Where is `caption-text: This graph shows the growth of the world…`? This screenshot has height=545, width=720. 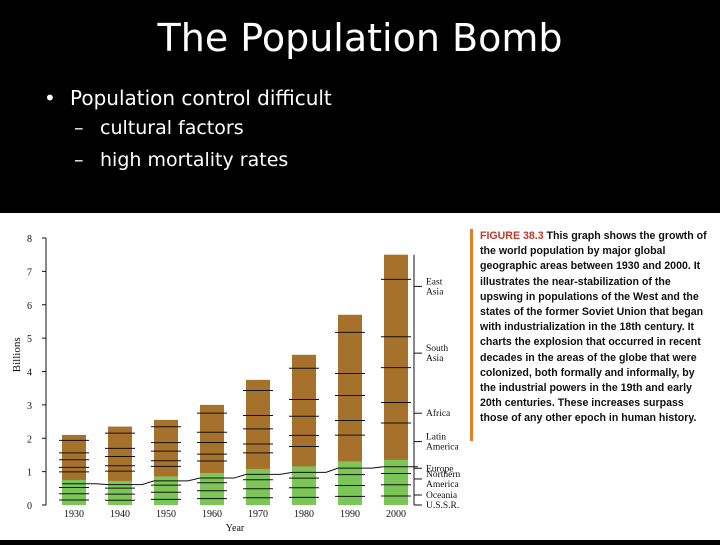 caption-text: This graph shows the growth of the world… is located at coordinates (593, 327).